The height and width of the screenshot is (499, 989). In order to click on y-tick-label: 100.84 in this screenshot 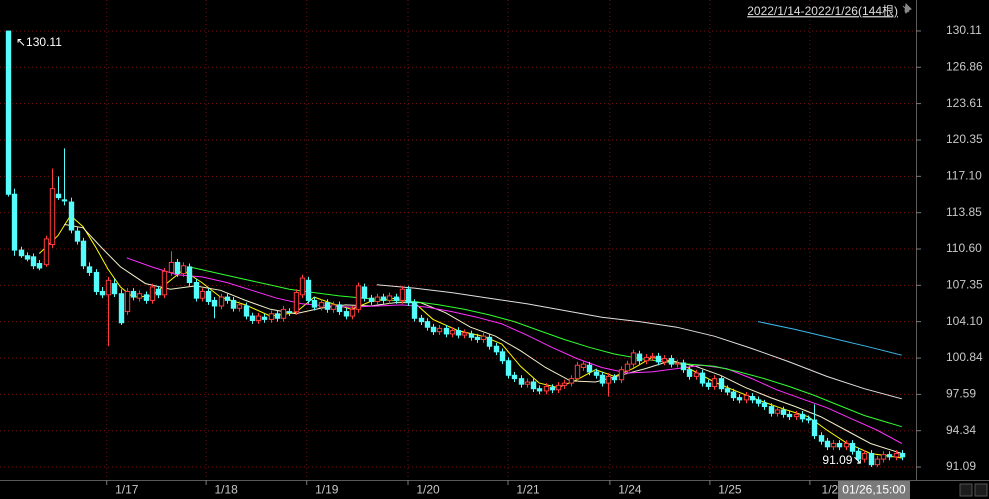, I will do `click(964, 357)`.